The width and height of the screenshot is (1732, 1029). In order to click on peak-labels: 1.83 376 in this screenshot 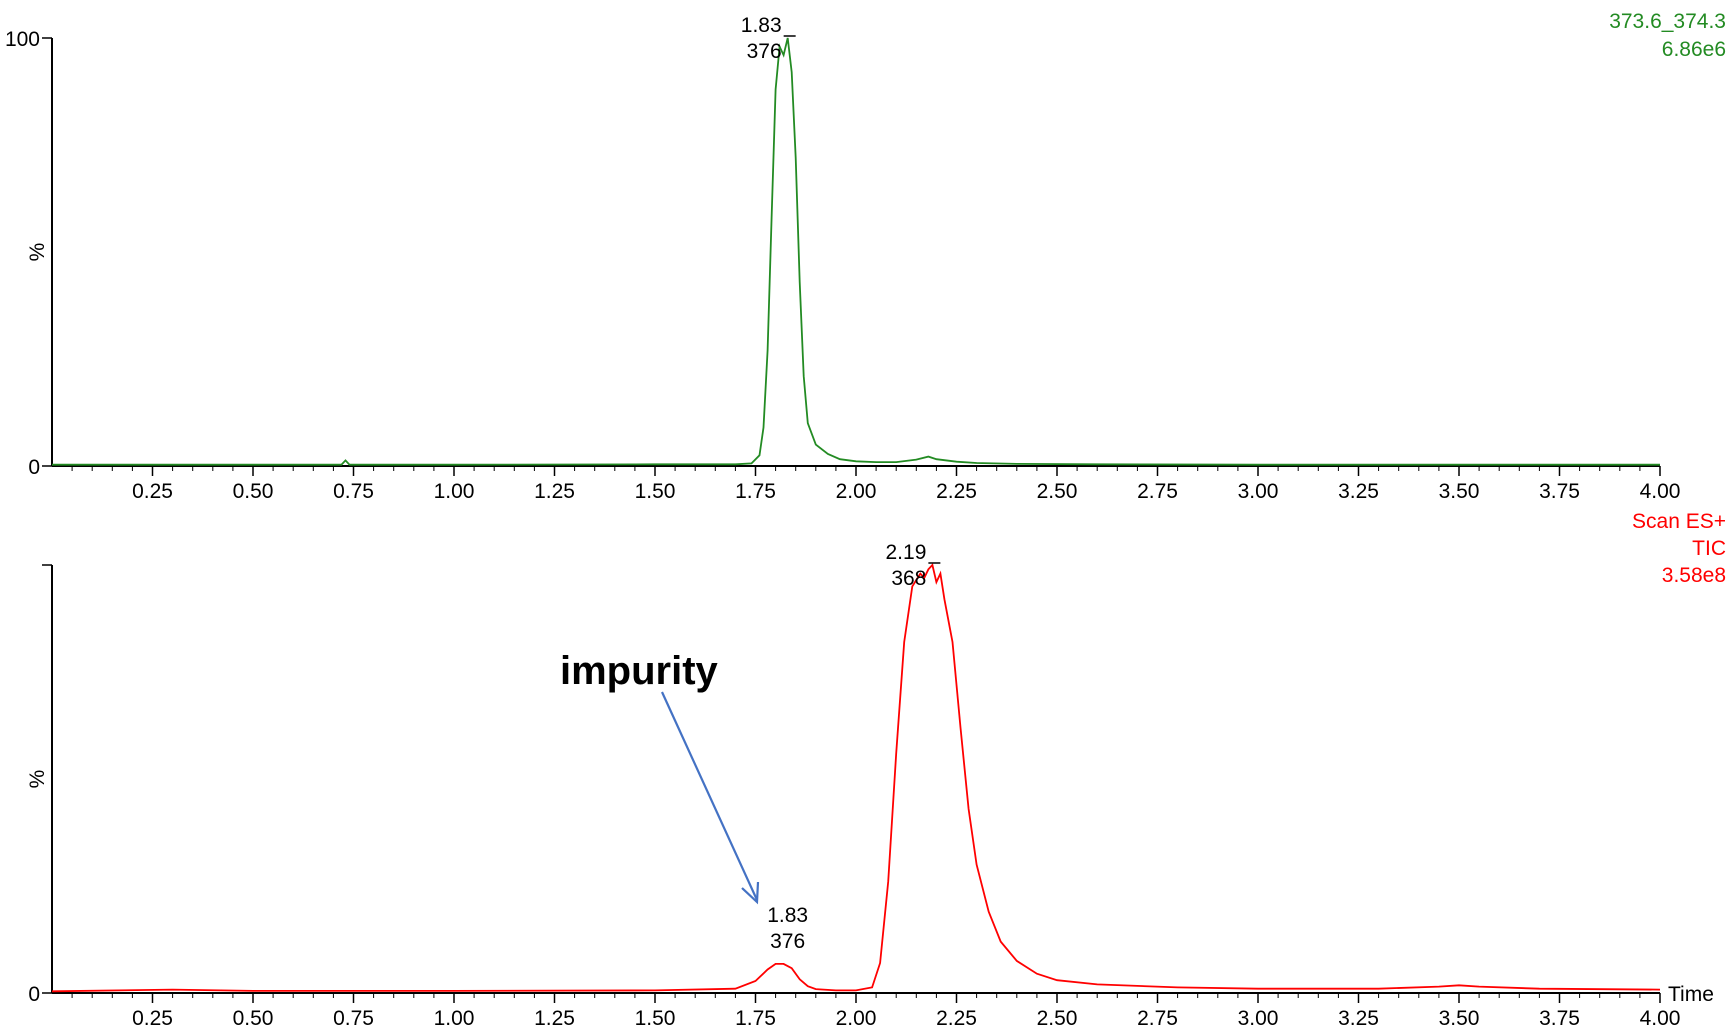, I will do `click(768, 38)`.